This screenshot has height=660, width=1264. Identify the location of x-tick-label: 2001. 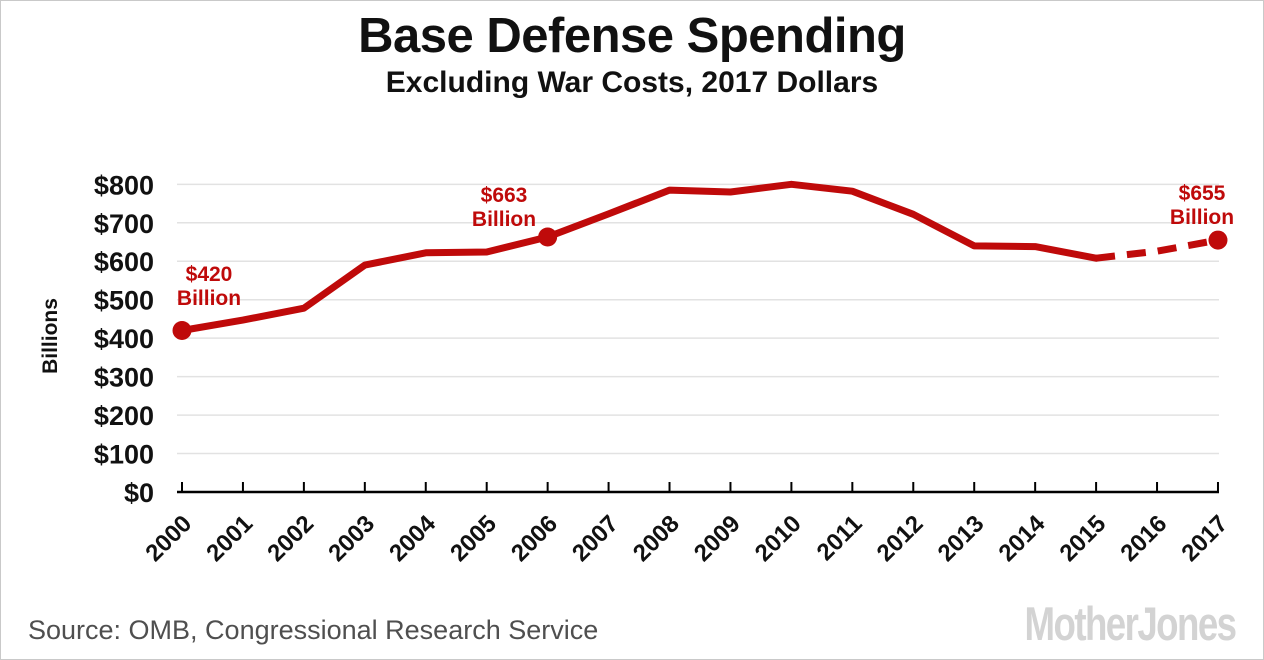
(229, 538).